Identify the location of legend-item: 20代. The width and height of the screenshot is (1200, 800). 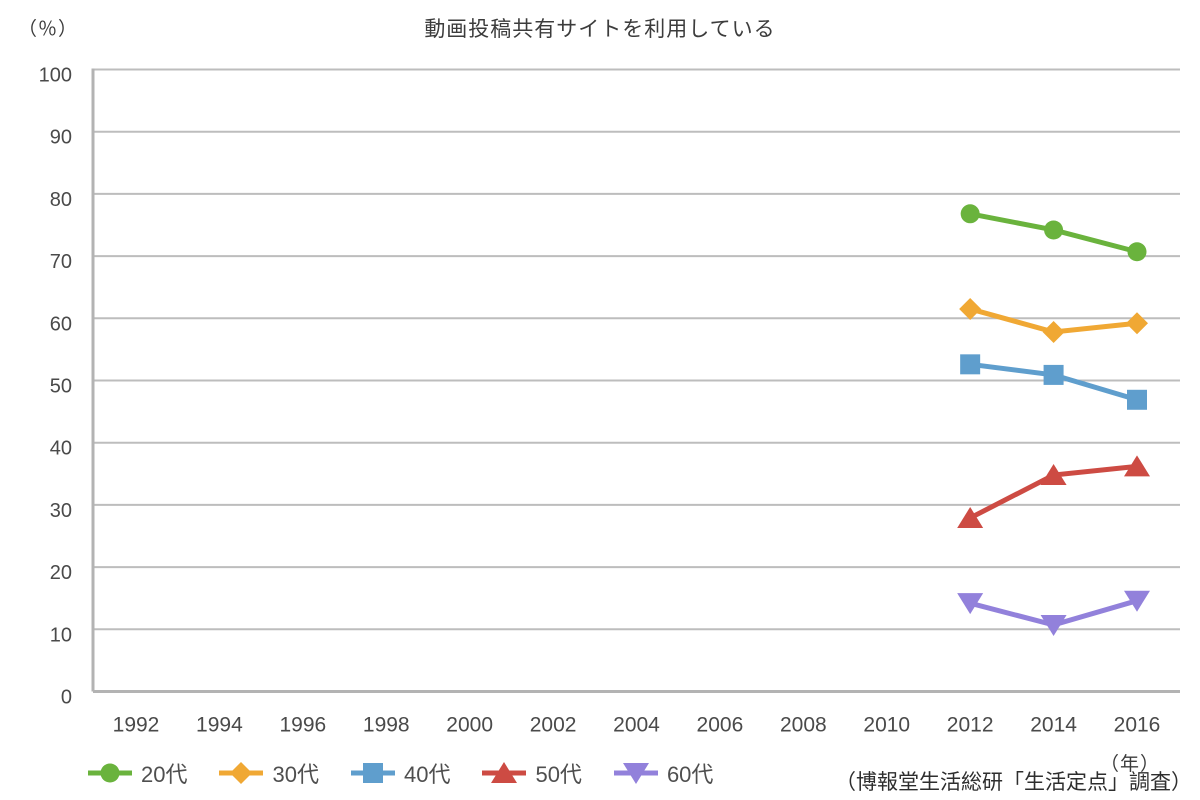
(137, 773).